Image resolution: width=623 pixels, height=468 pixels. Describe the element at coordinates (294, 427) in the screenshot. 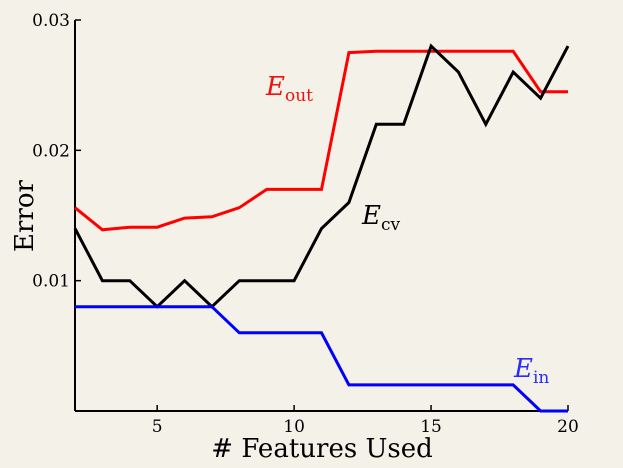

I see `x-tick-label: 10` at that location.